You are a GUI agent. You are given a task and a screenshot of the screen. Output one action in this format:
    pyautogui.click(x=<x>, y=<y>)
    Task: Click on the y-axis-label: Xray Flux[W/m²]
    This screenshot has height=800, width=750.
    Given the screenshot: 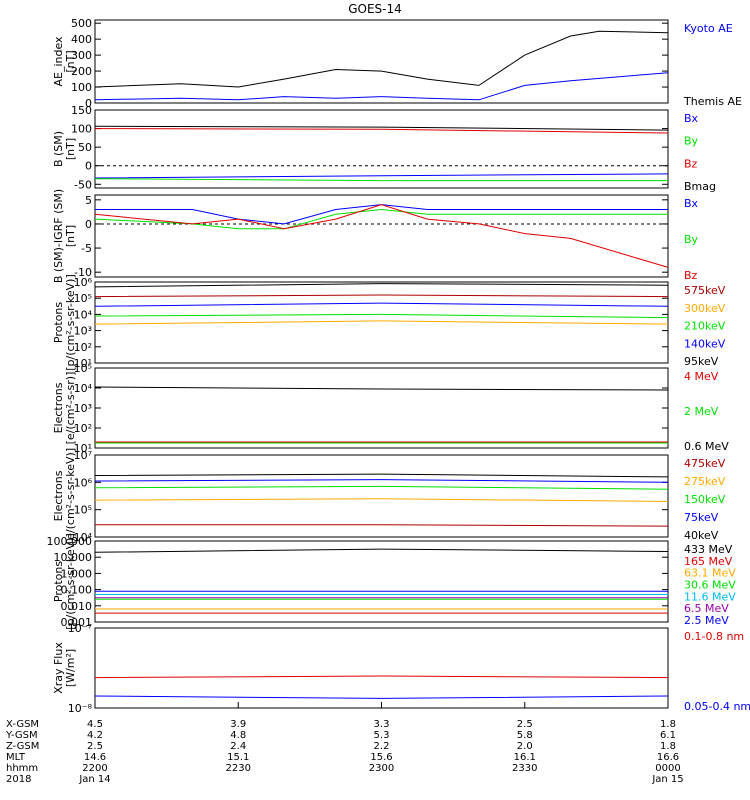 What is the action you would take?
    pyautogui.click(x=64, y=668)
    